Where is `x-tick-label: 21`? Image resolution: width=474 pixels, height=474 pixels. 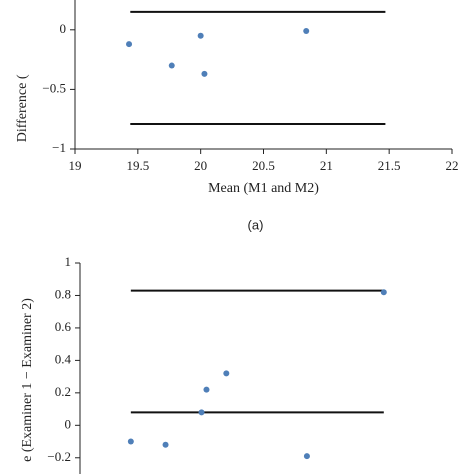
x-tick-label: 21 is located at coordinates (326, 165).